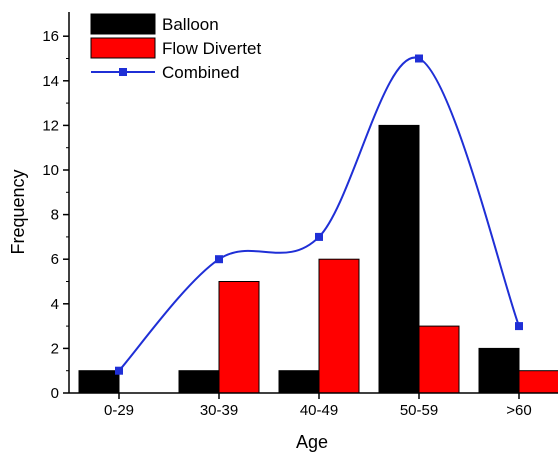 This screenshot has height=454, width=558. What do you see at coordinates (50, 170) in the screenshot?
I see `y-tick-label: 10` at bounding box center [50, 170].